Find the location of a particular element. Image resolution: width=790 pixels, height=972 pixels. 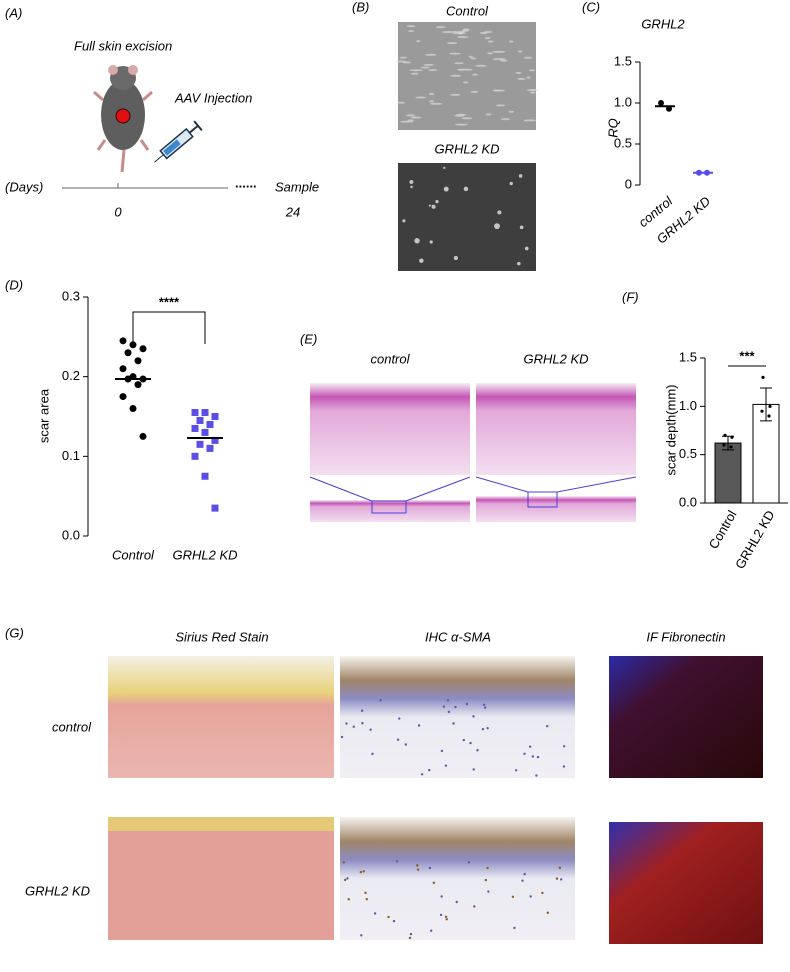

y-tick-label: 0.1 is located at coordinates (71, 455).